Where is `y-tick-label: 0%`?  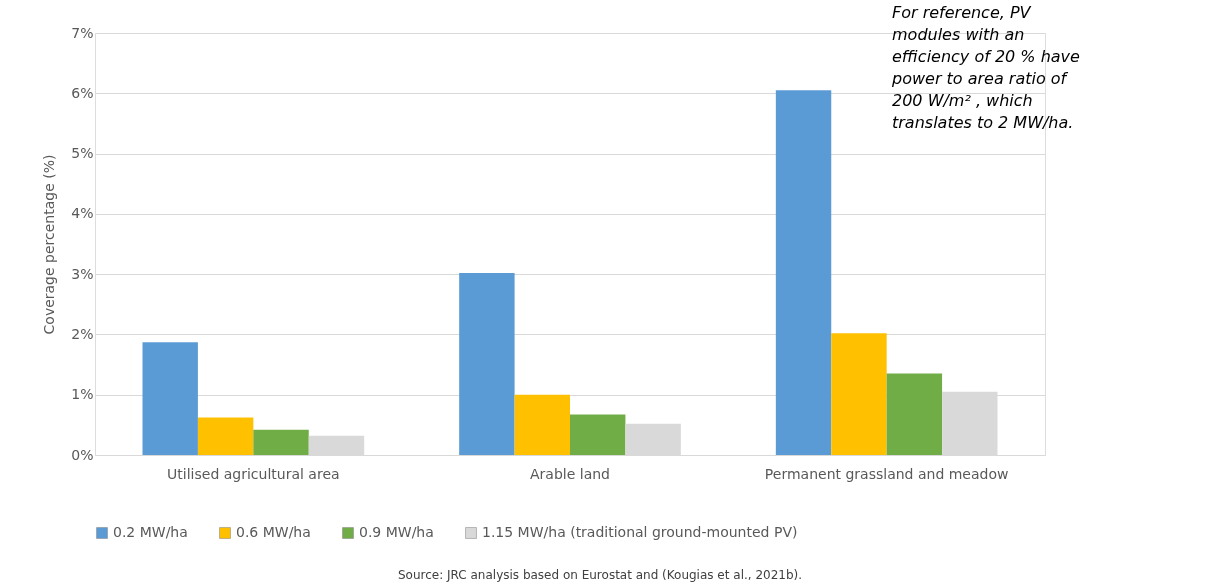 y-tick-label: 0% is located at coordinates (82, 454).